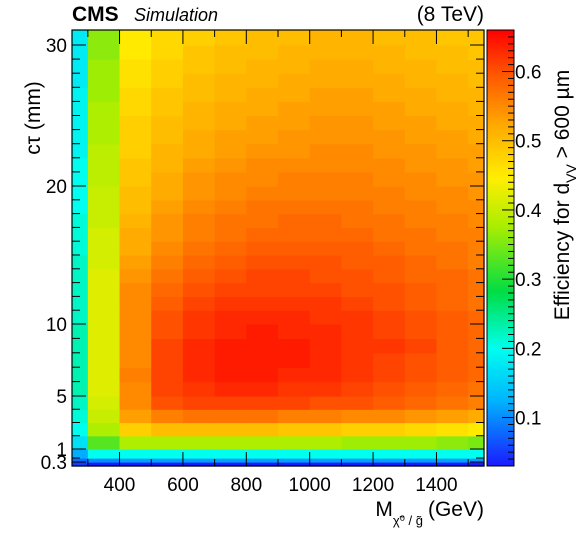 This screenshot has width=586, height=538. What do you see at coordinates (33, 118) in the screenshot?
I see `y-axis-title: cτ (mm)` at bounding box center [33, 118].